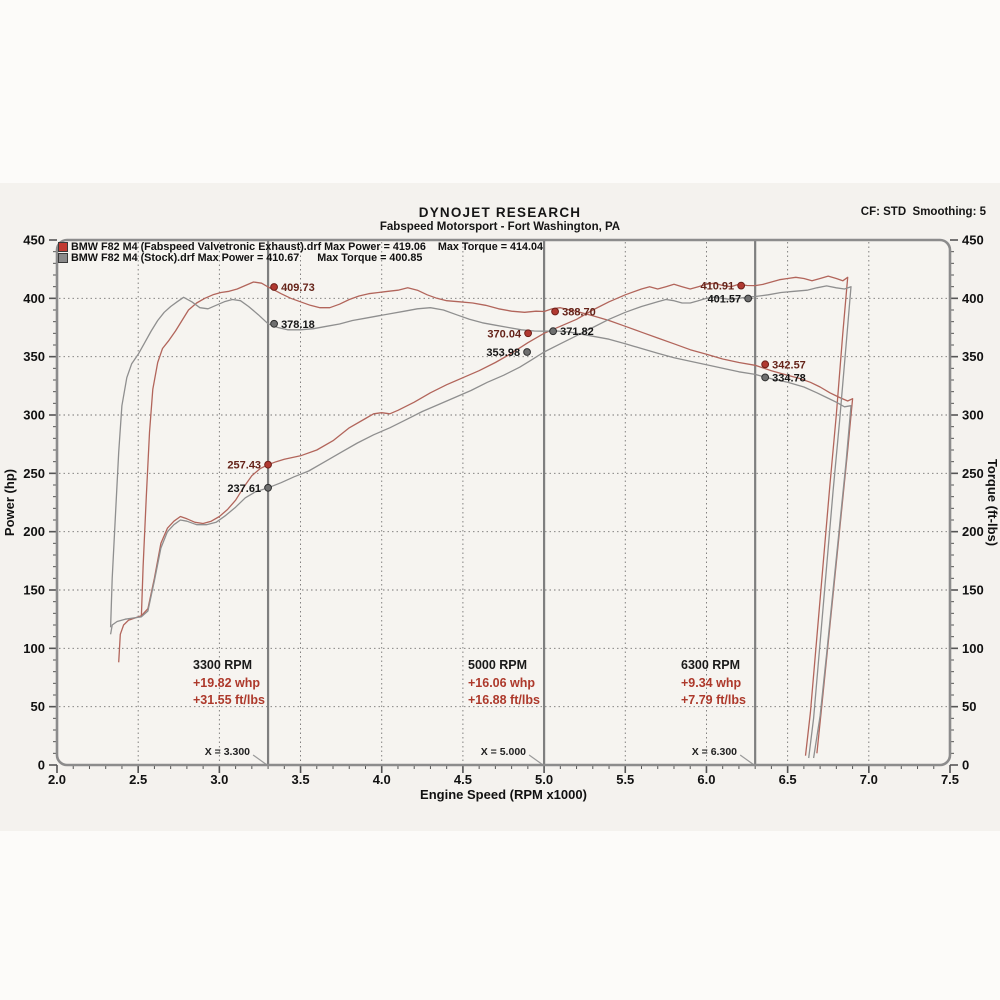 This screenshot has width=1000, height=1000. What do you see at coordinates (227, 752) in the screenshot?
I see `cursor-label-3300: X = 3.300` at bounding box center [227, 752].